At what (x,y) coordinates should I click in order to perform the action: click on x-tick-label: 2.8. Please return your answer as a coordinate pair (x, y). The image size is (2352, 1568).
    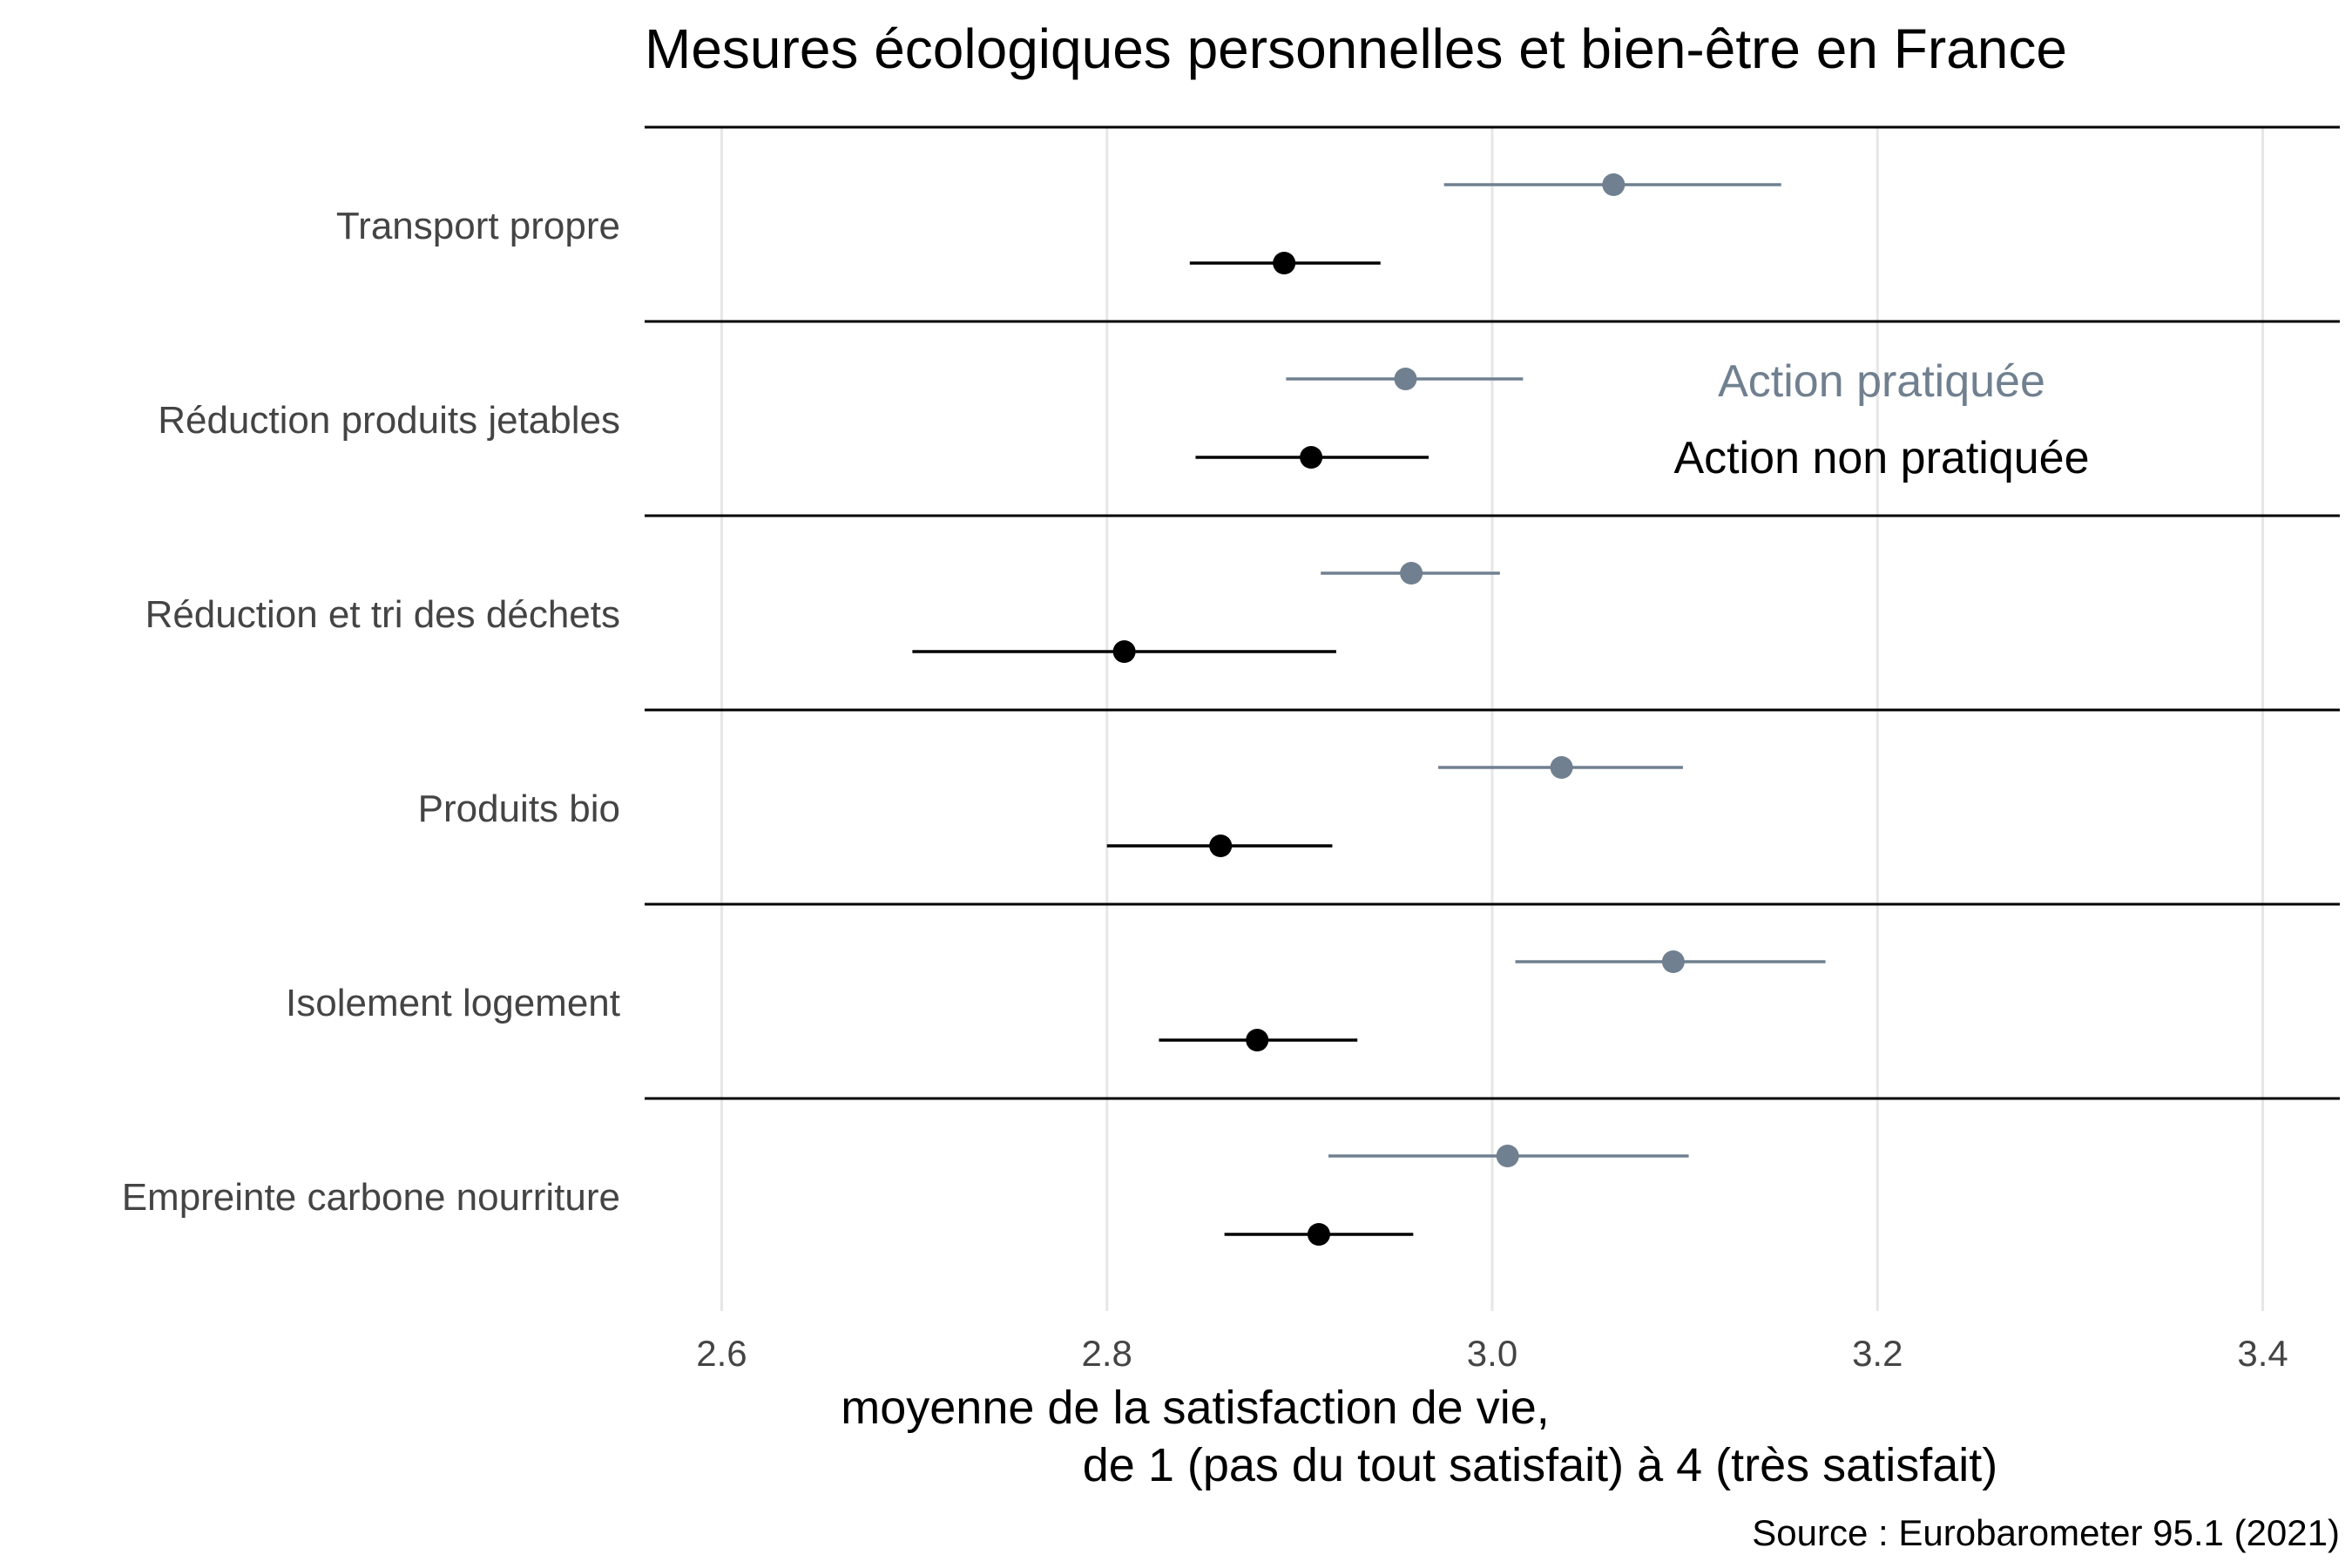
    Looking at the image, I should click on (1107, 1353).